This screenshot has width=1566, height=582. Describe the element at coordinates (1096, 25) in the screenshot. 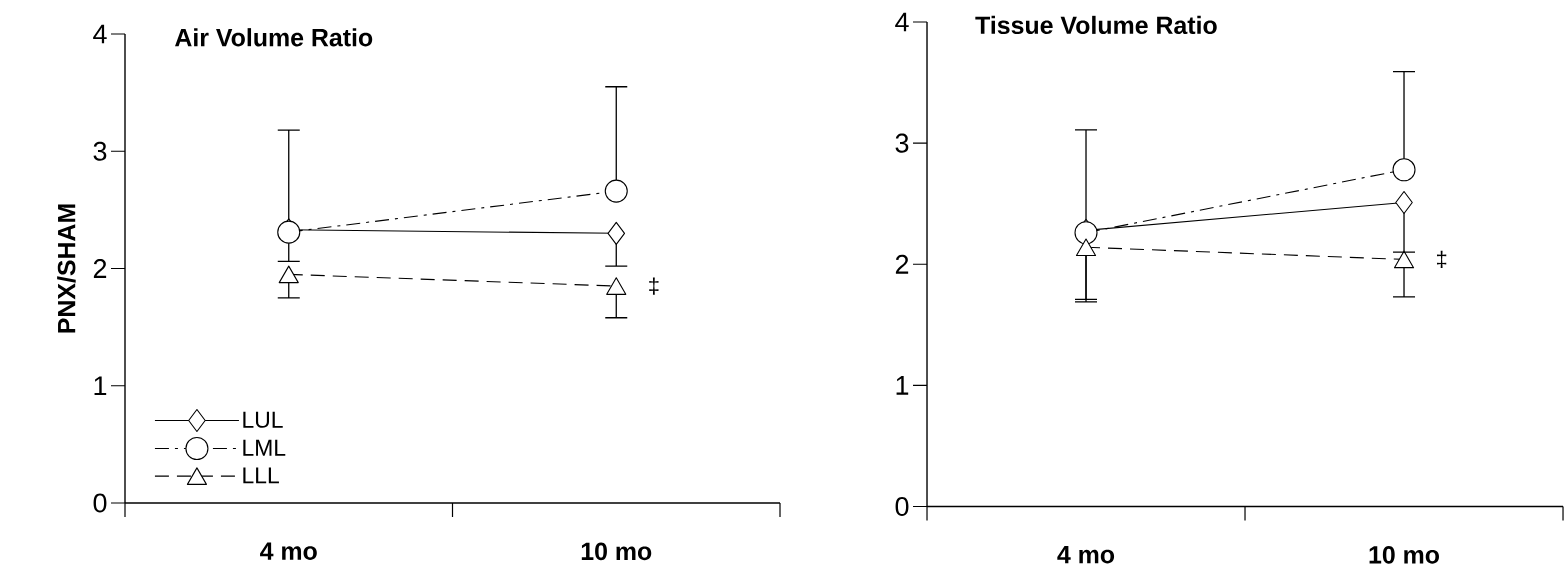

I see `chart-title: Tissue Volume Ratio` at that location.